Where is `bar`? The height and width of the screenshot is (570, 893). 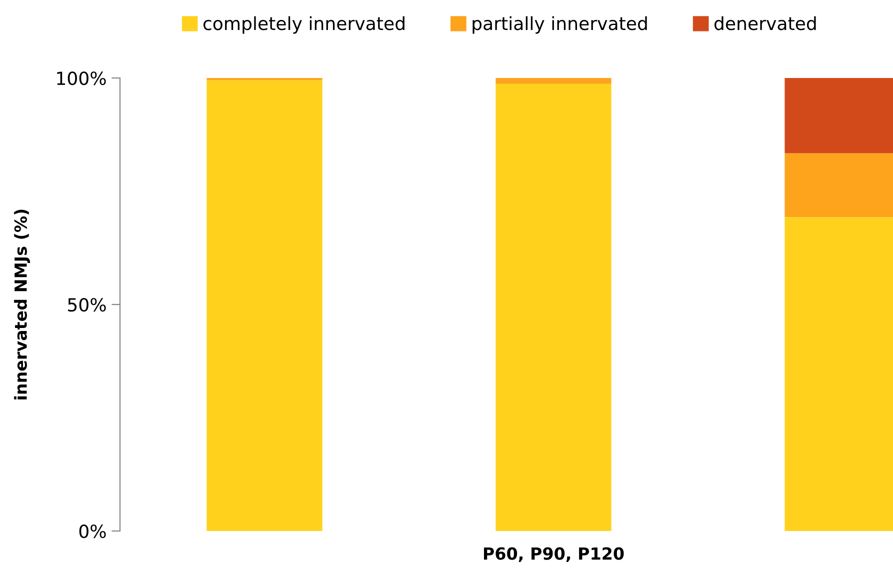 bar is located at coordinates (264, 305).